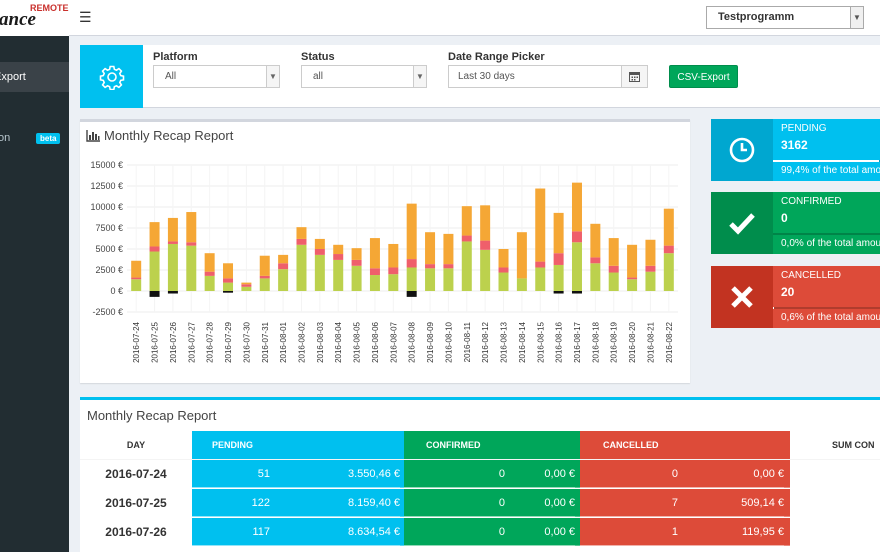 The width and height of the screenshot is (880, 552). Describe the element at coordinates (634, 76) in the screenshot. I see `calendar-icon` at that location.